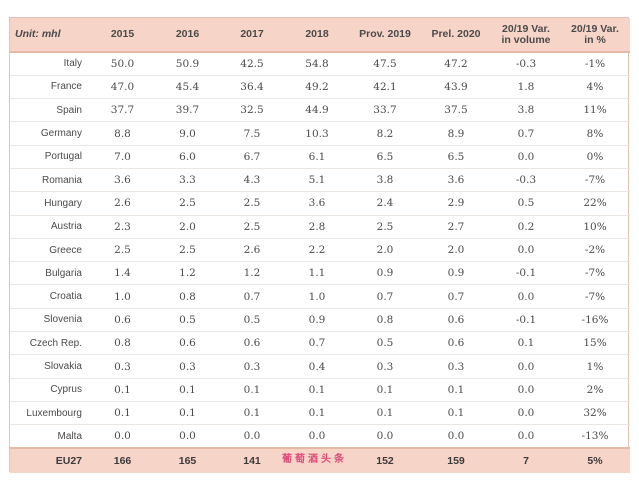 Image resolution: width=639 pixels, height=488 pixels. Describe the element at coordinates (50, 366) in the screenshot. I see `country-cell: Slovakia` at that location.